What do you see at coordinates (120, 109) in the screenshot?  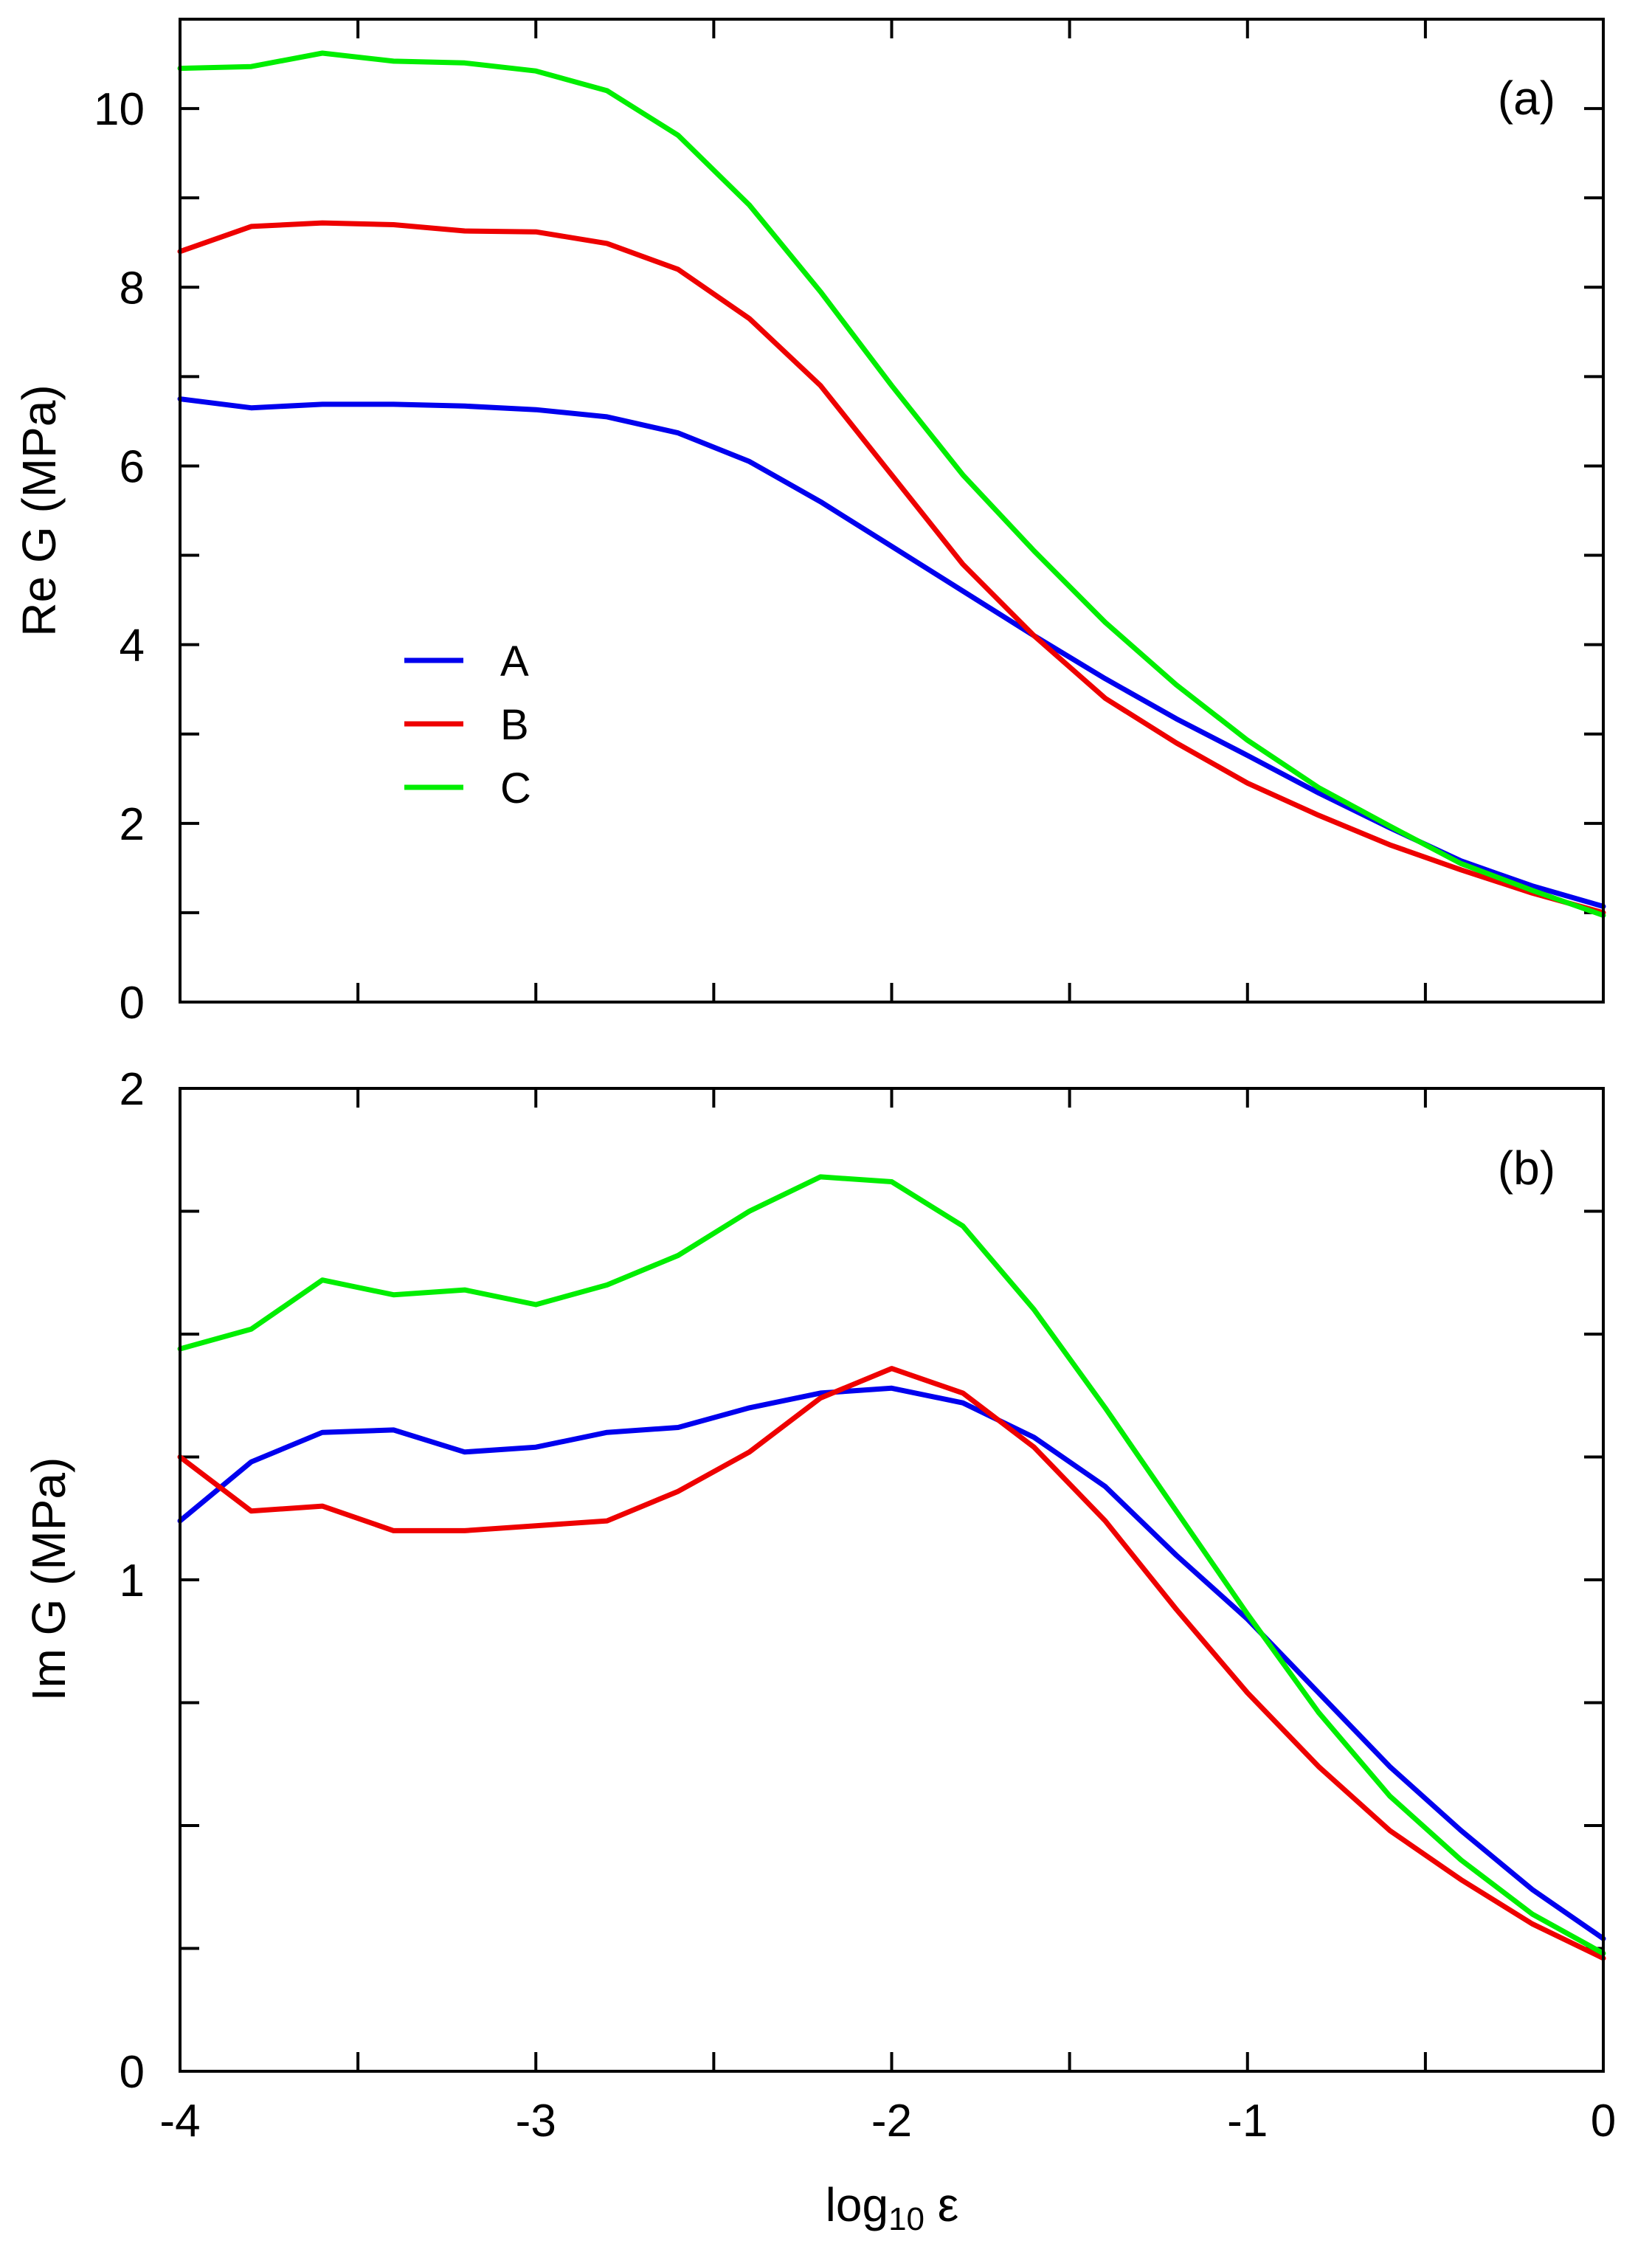 I see `panel-a-ytick-label: 10` at bounding box center [120, 109].